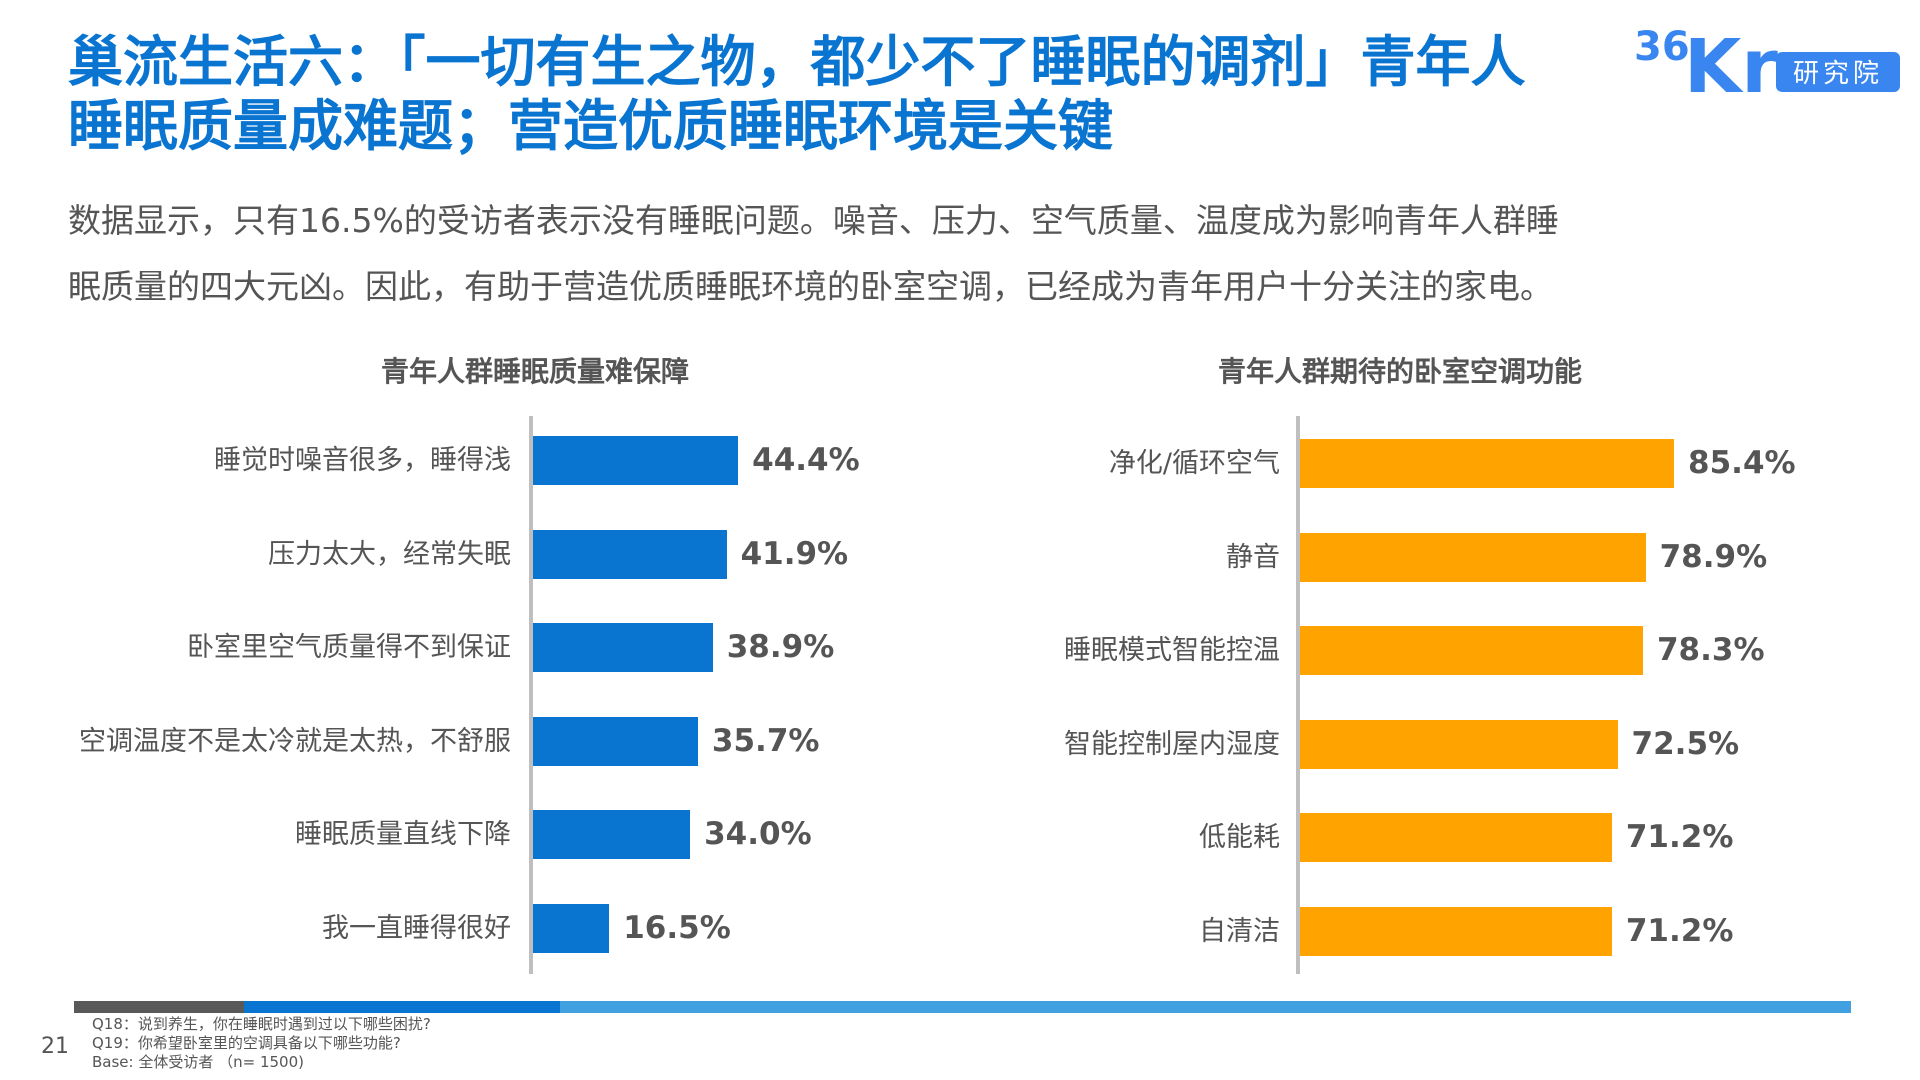 The width and height of the screenshot is (1920, 1080). What do you see at coordinates (1239, 931) in the screenshot?
I see `category-label: 自清洁` at bounding box center [1239, 931].